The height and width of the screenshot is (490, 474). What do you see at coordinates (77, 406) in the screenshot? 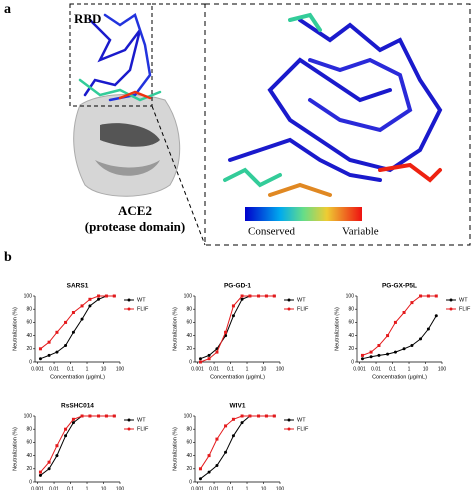
I see `chart-title: RsSHC014` at bounding box center [77, 406].